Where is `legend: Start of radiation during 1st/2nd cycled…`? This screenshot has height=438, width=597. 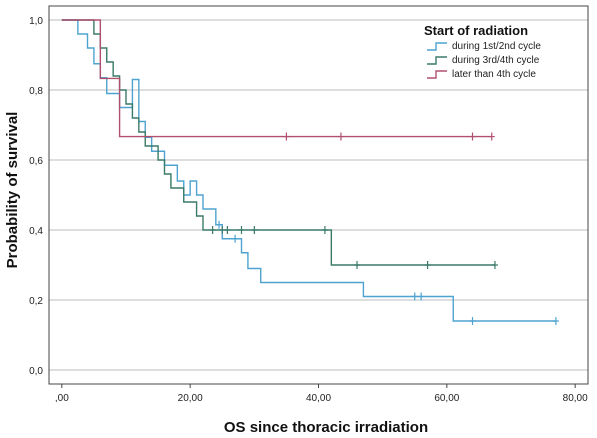
legend: Start of radiation during 1st/2nd cycled… is located at coordinates (482, 51).